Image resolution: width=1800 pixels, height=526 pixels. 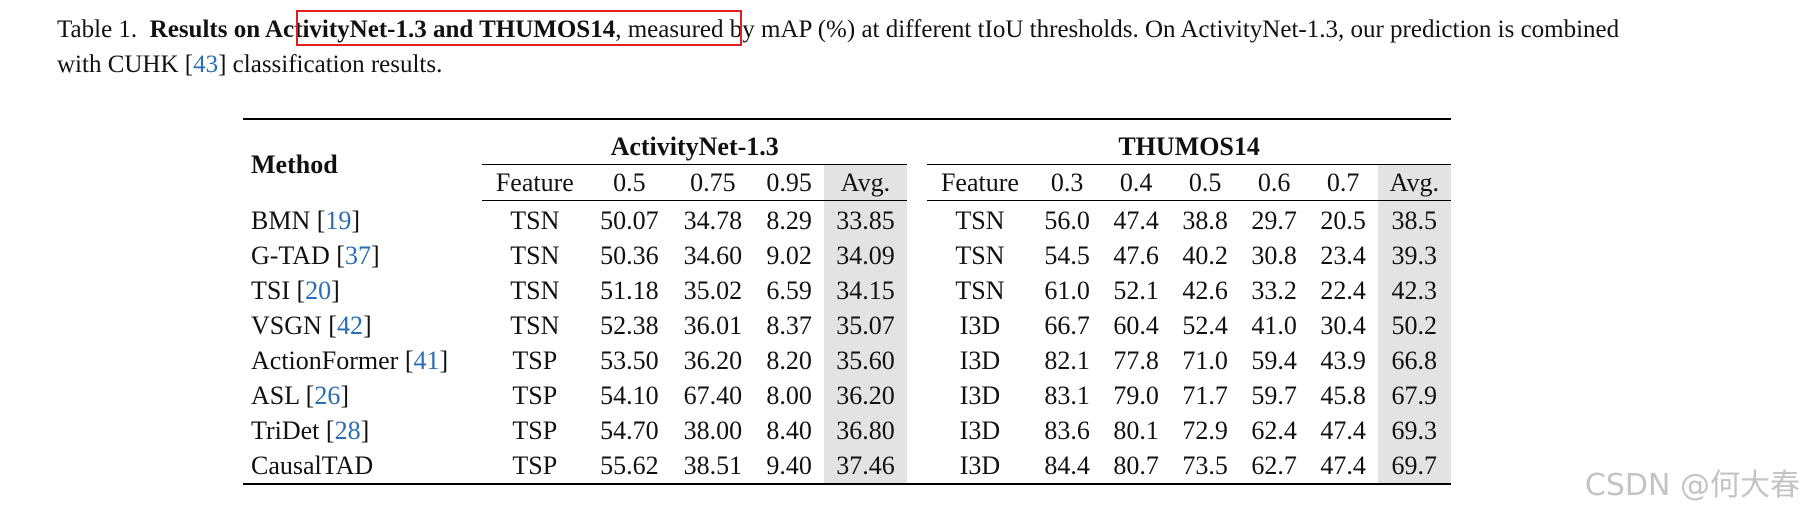 I want to click on thumos-value-cell: 52.1, so click(x=1136, y=290).